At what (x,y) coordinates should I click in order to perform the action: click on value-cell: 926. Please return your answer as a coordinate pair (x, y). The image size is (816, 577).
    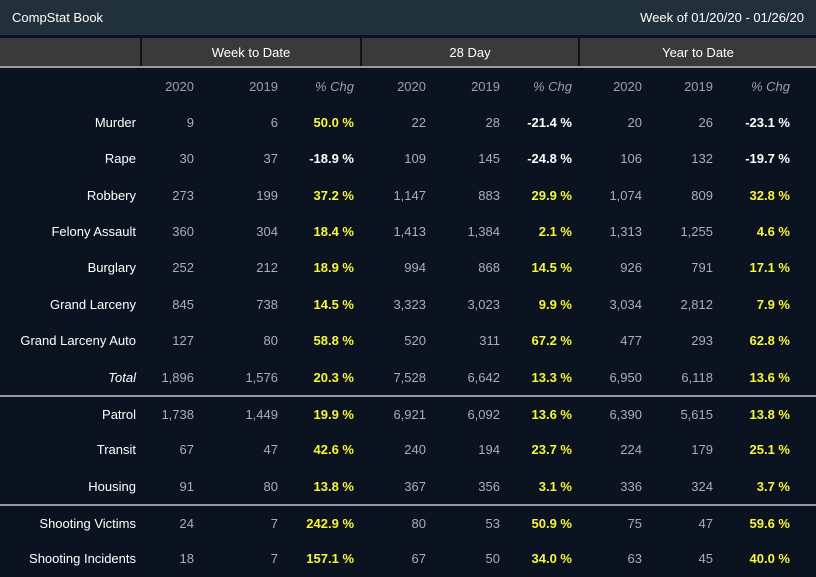
    Looking at the image, I should click on (631, 268).